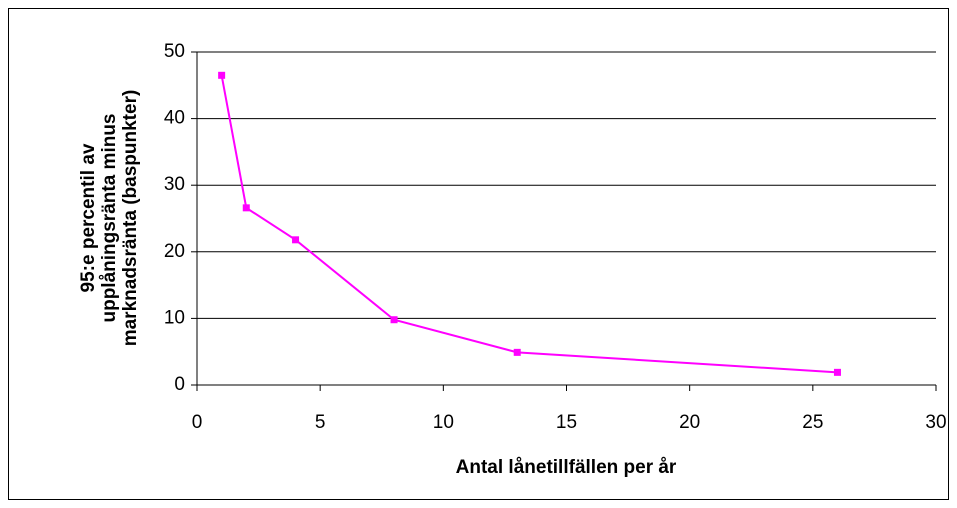 The height and width of the screenshot is (508, 957). Describe the element at coordinates (812, 422) in the screenshot. I see `x-tick-label: 25` at that location.